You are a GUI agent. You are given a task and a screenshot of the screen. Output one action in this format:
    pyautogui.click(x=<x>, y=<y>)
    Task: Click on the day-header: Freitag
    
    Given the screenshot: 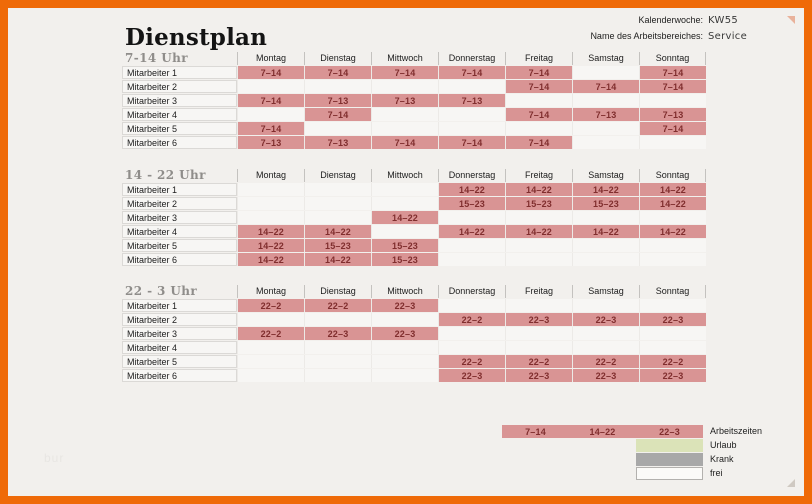 What is the action you would take?
    pyautogui.click(x=538, y=291)
    